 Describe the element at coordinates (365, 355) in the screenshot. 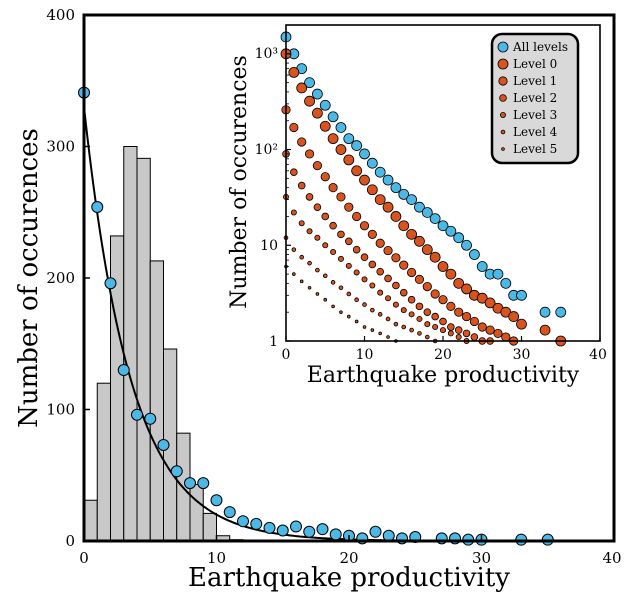

I see `inset-xtick-label-1: 10` at that location.